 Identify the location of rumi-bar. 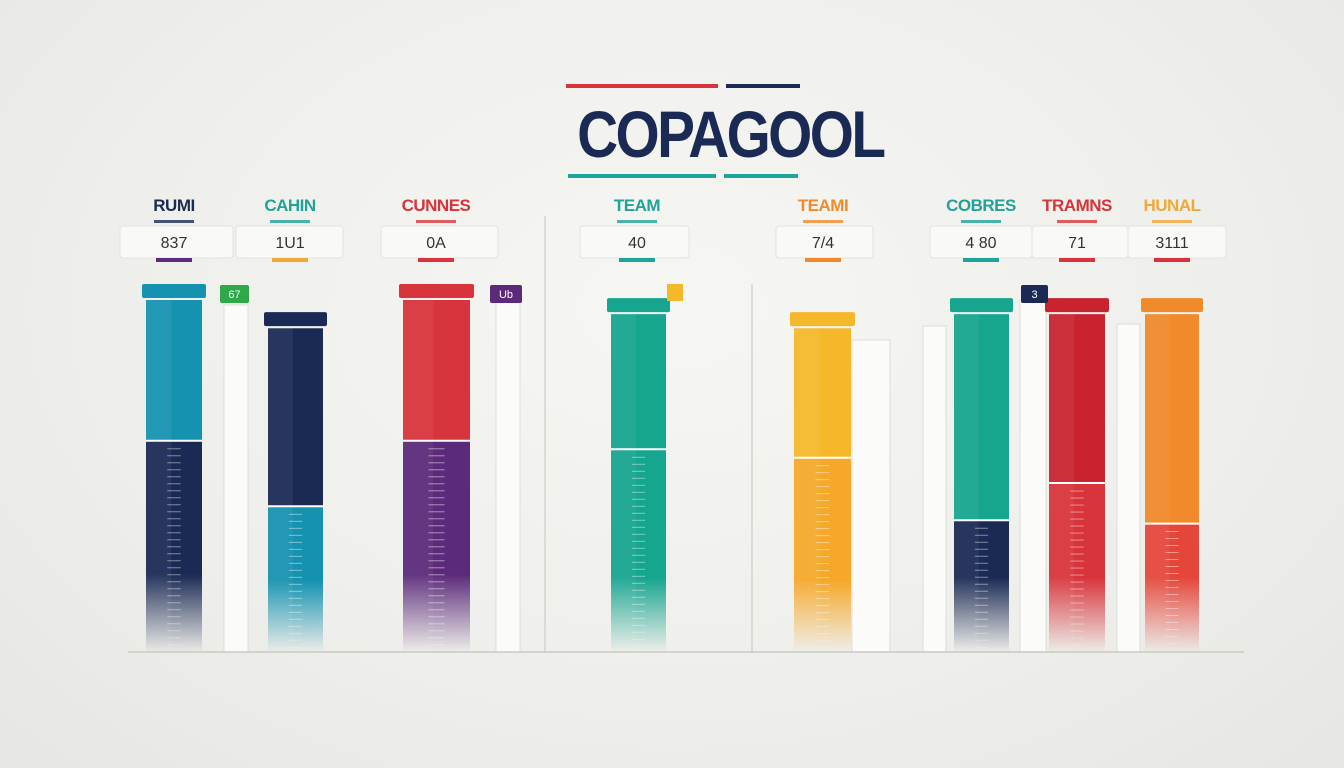
(174, 476).